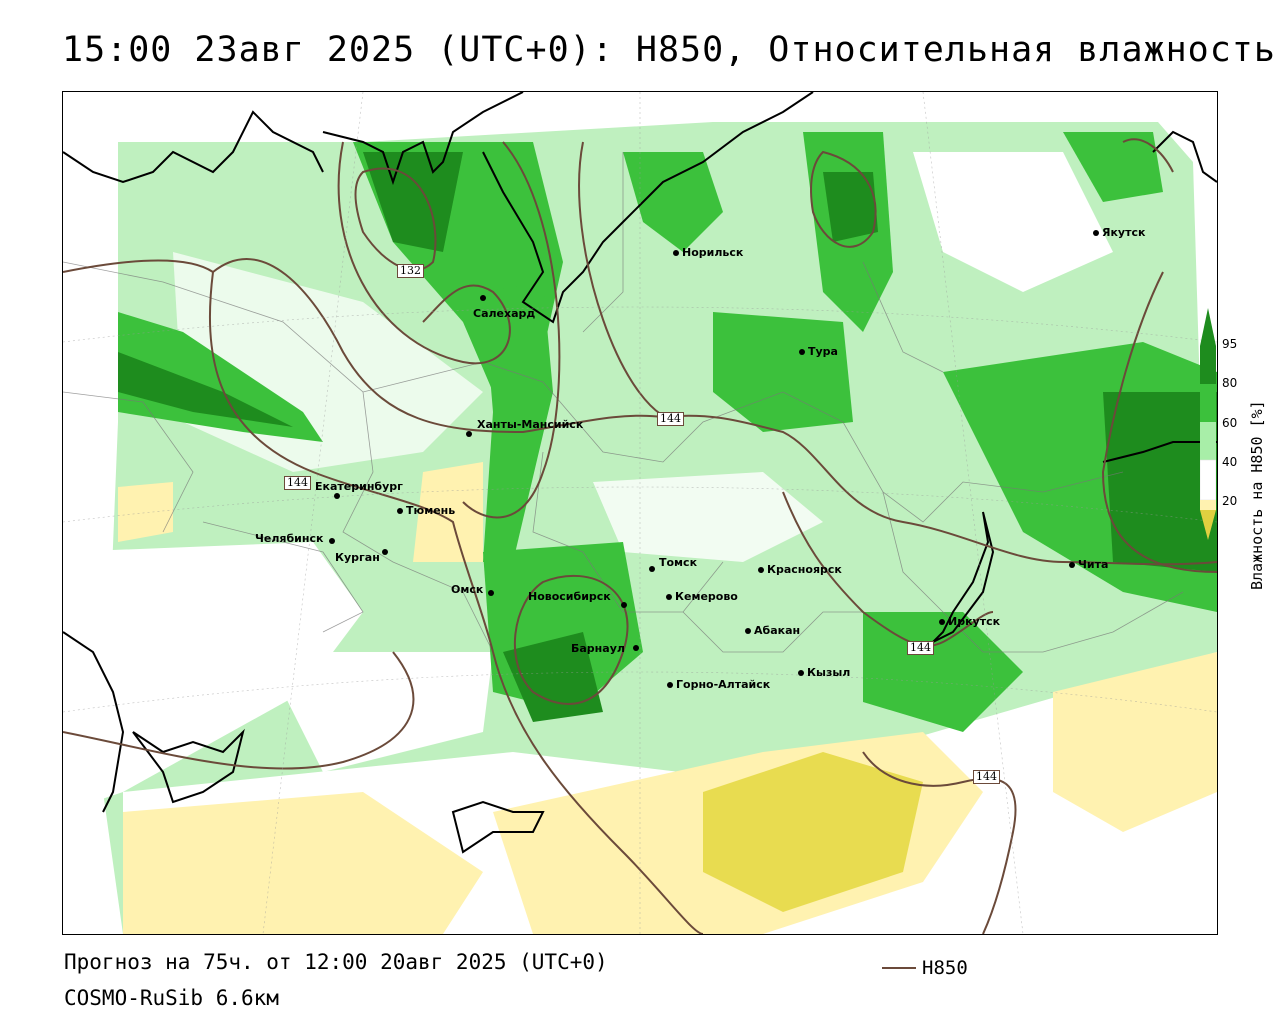  Describe the element at coordinates (1229, 423) in the screenshot. I see `colorbar-tick: 60` at that location.